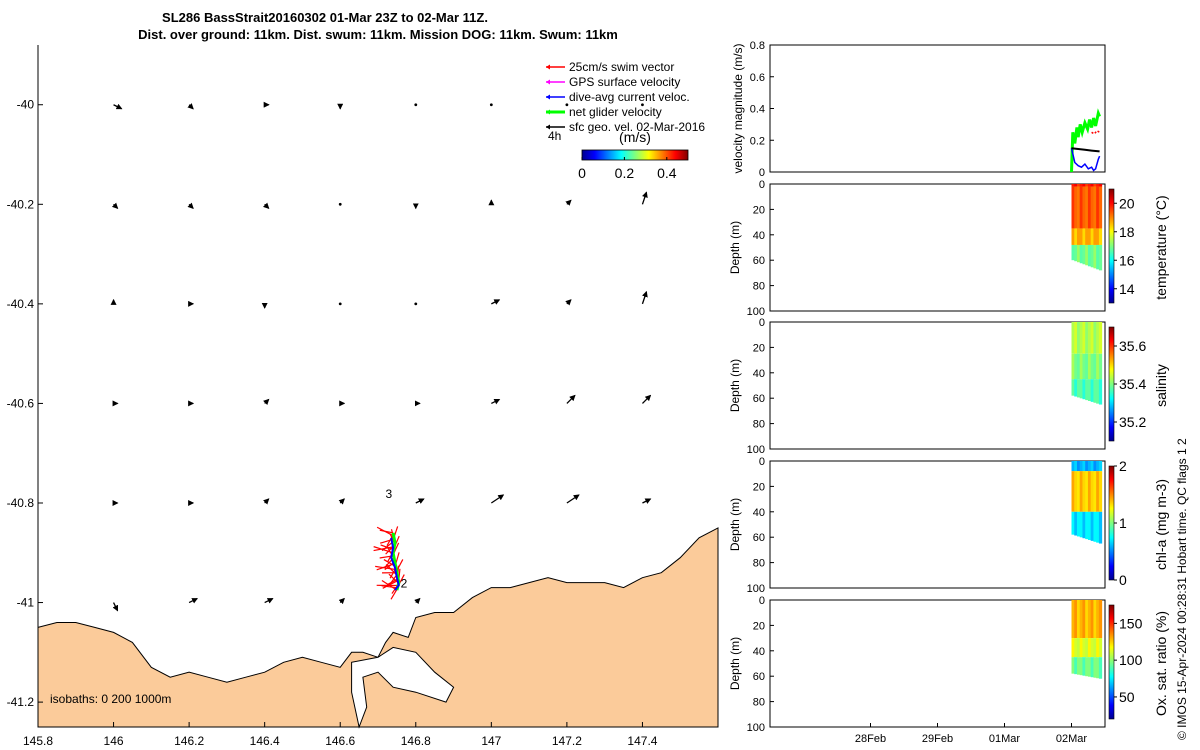 This screenshot has height=750, width=1200. I want to click on time-x-tick-label: 29Feb, so click(937, 739).